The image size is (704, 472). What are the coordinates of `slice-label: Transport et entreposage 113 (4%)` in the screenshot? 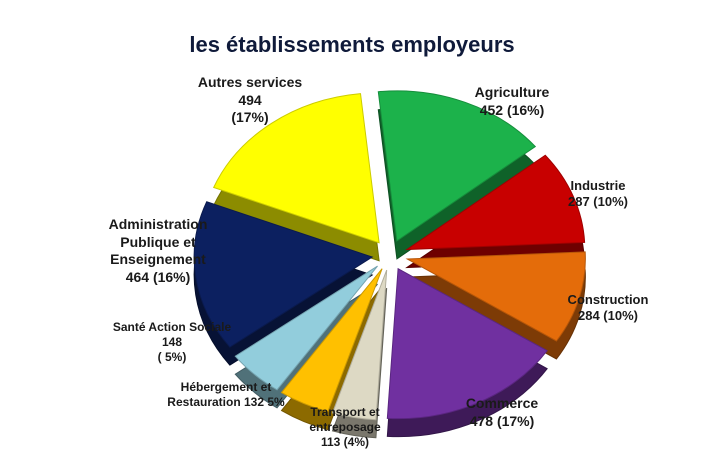 It's located at (344, 427).